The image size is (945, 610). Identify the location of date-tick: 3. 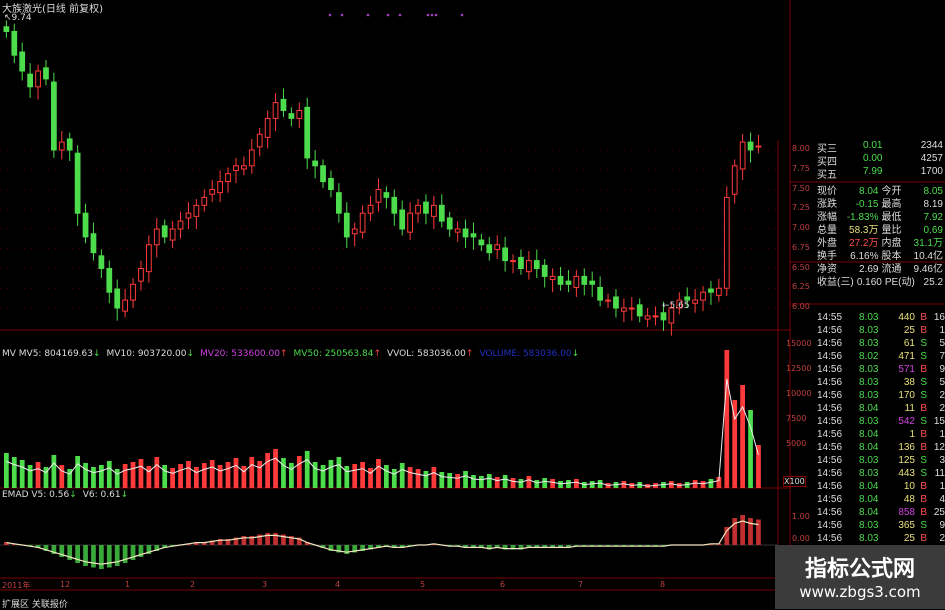
(265, 584).